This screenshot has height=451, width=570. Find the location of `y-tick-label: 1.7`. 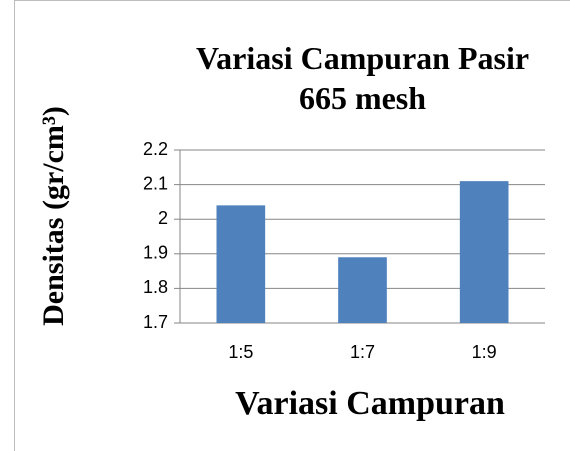

y-tick-label: 1.7 is located at coordinates (155, 322).